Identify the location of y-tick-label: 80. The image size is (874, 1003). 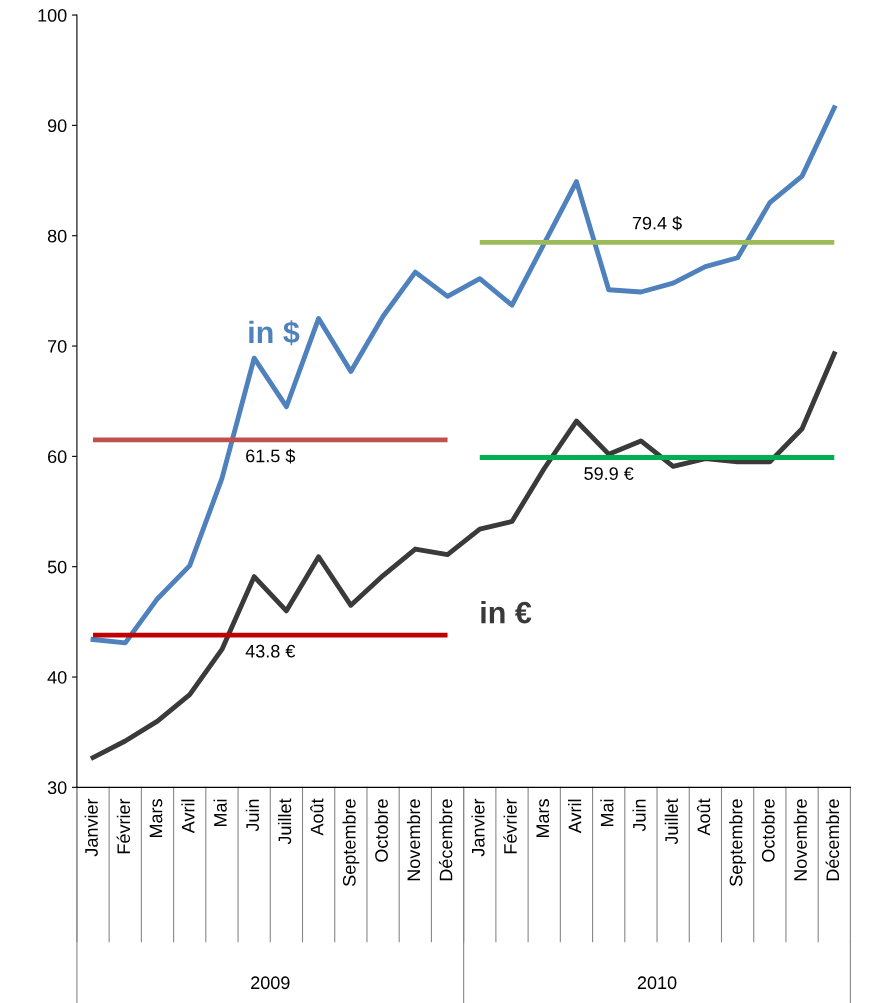
(57, 236).